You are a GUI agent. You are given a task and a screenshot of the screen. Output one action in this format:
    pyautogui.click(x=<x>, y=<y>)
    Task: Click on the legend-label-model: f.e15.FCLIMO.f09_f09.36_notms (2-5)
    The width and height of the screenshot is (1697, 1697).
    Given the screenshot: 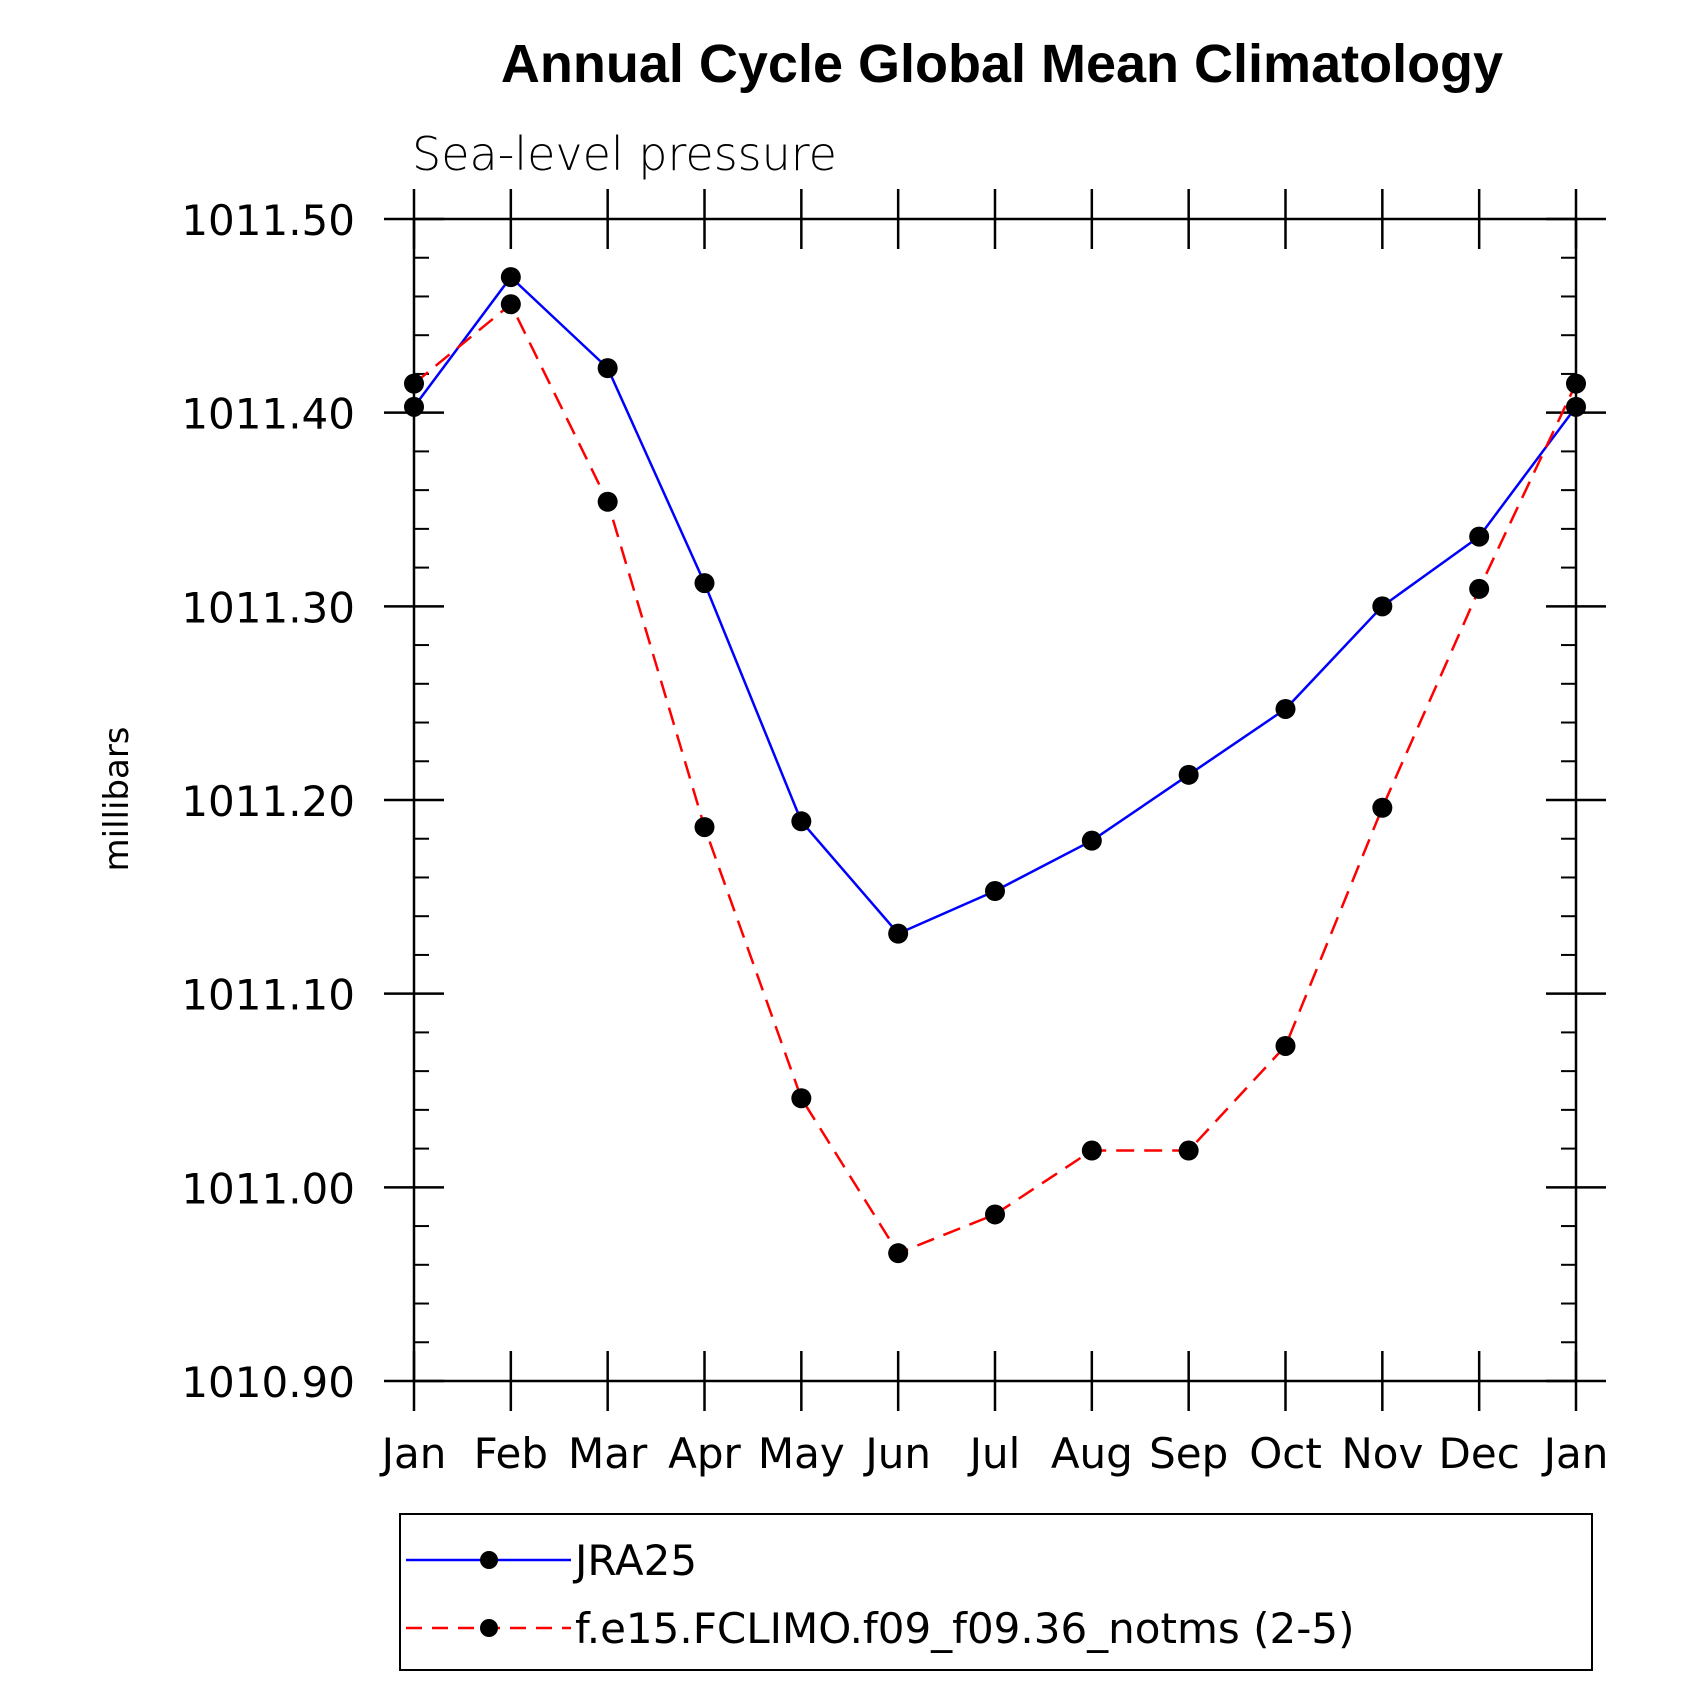 What is the action you would take?
    pyautogui.click(x=964, y=1628)
    